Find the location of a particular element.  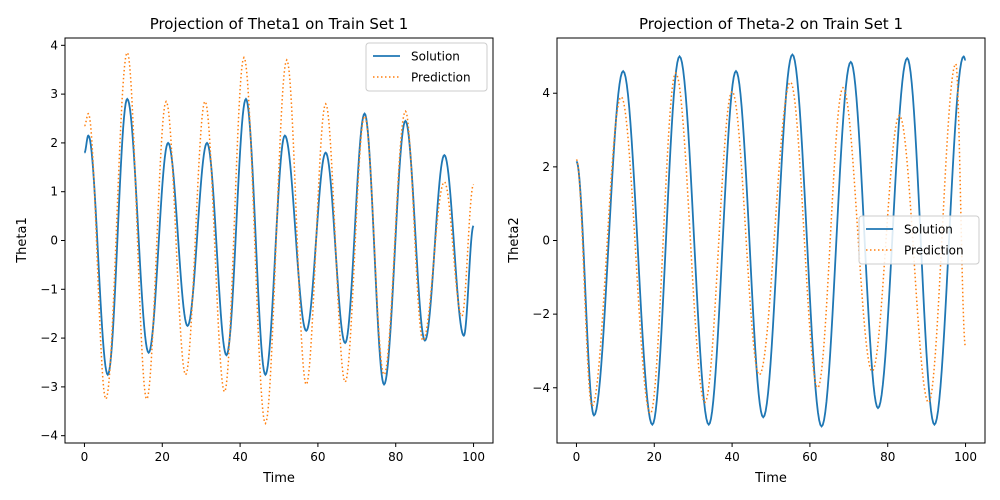

theta1-x-tick-label: 20 is located at coordinates (162, 457).